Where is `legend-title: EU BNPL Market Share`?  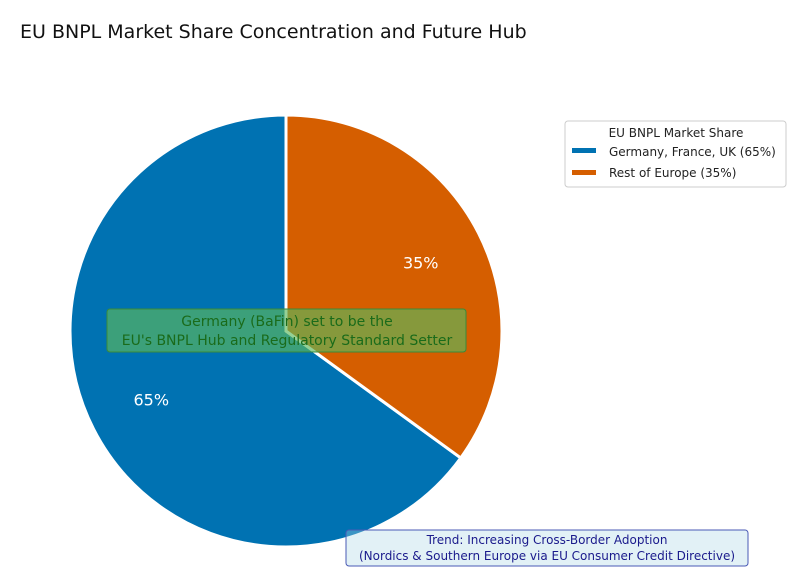
legend-title: EU BNPL Market Share is located at coordinates (676, 133).